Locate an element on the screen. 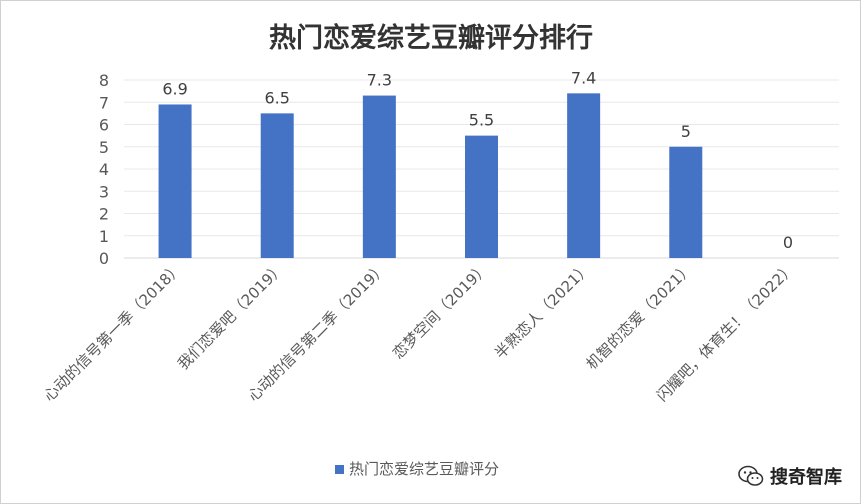 The image size is (861, 504). legend-label: 热门恋爱综艺豆瓣评分 is located at coordinates (424, 469).